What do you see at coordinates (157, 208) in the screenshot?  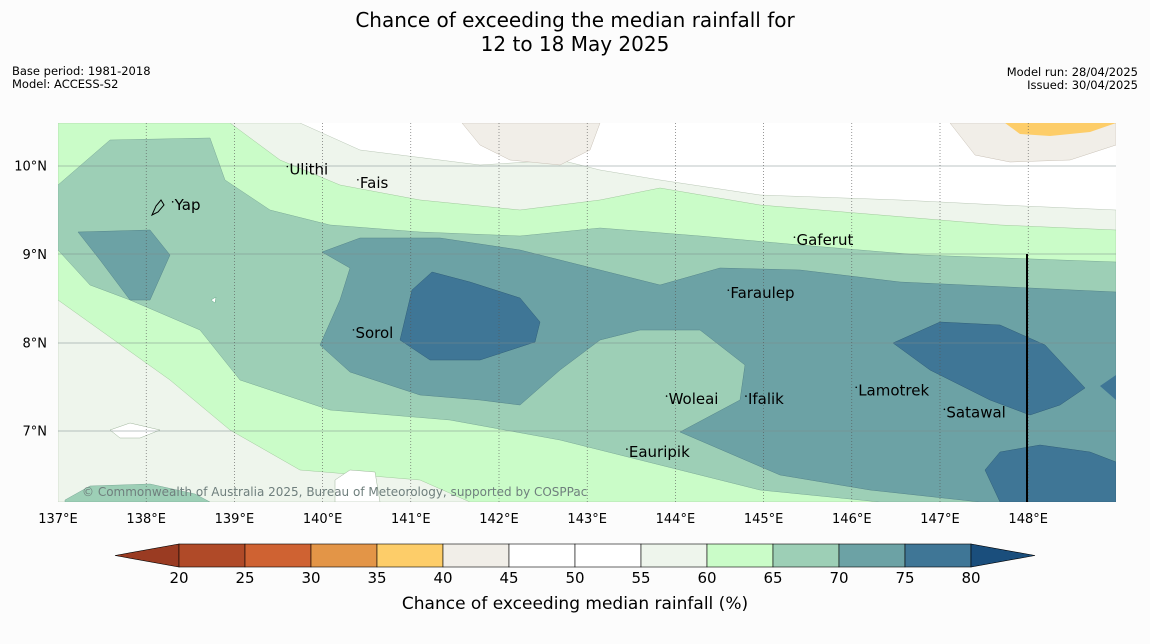 I see `yap-island-shape` at bounding box center [157, 208].